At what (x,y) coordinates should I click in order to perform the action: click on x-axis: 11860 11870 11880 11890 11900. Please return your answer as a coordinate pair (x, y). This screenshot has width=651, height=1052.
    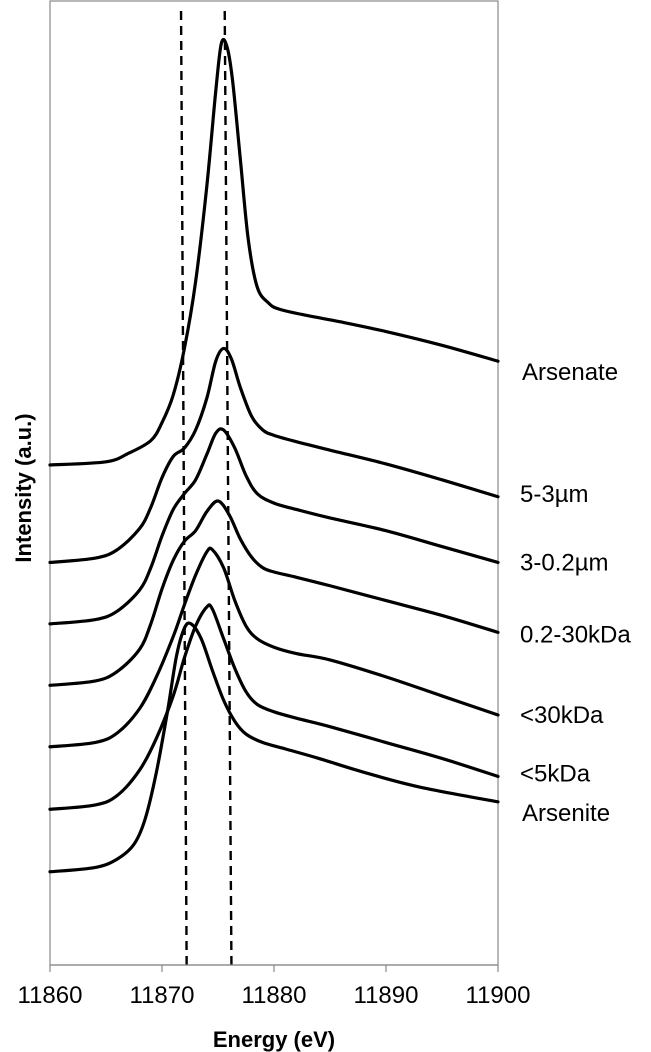
    Looking at the image, I should click on (274, 986).